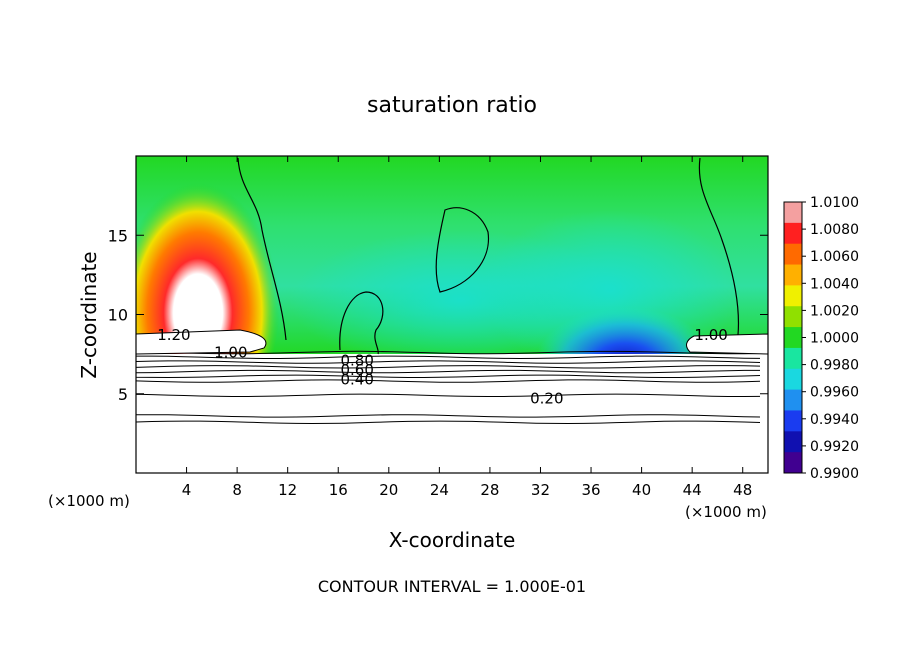  I want to click on lower-cloud-right, so click(727, 344).